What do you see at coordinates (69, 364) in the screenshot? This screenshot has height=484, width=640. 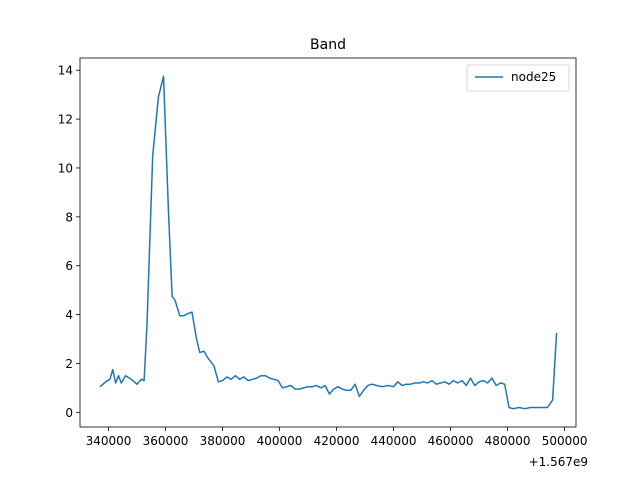 I see `y-tick-label: 2` at bounding box center [69, 364].